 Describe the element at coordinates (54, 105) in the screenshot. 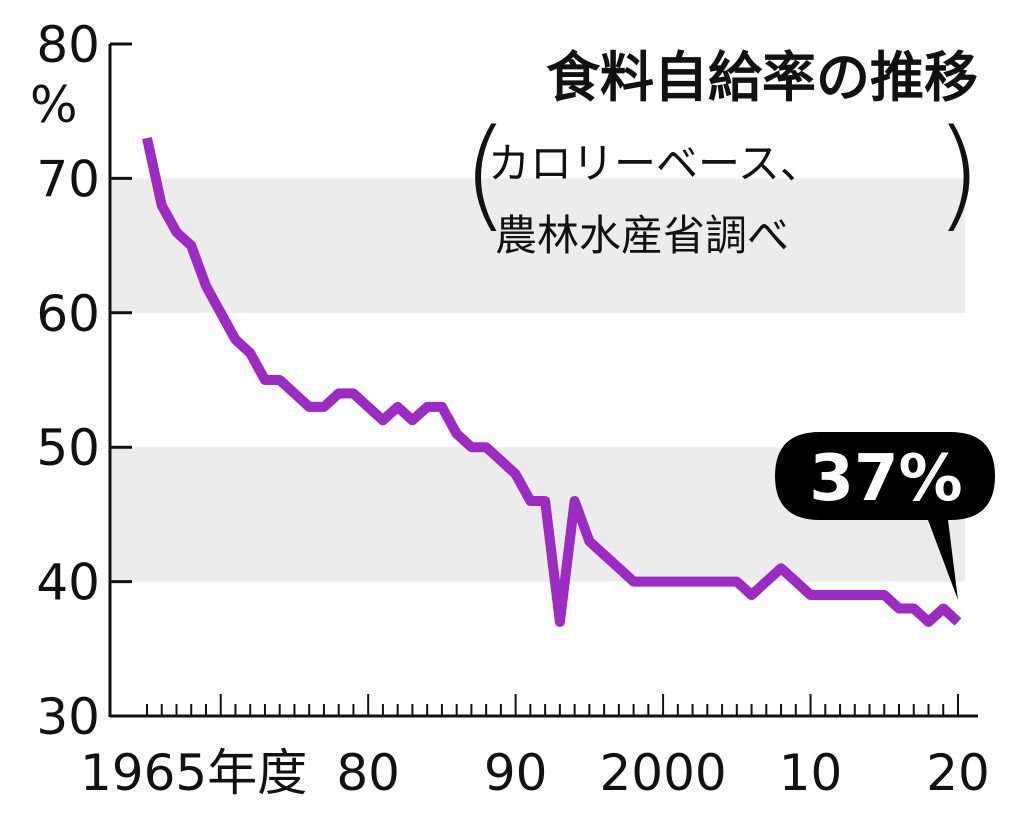

I see `y-unit-label: %` at that location.